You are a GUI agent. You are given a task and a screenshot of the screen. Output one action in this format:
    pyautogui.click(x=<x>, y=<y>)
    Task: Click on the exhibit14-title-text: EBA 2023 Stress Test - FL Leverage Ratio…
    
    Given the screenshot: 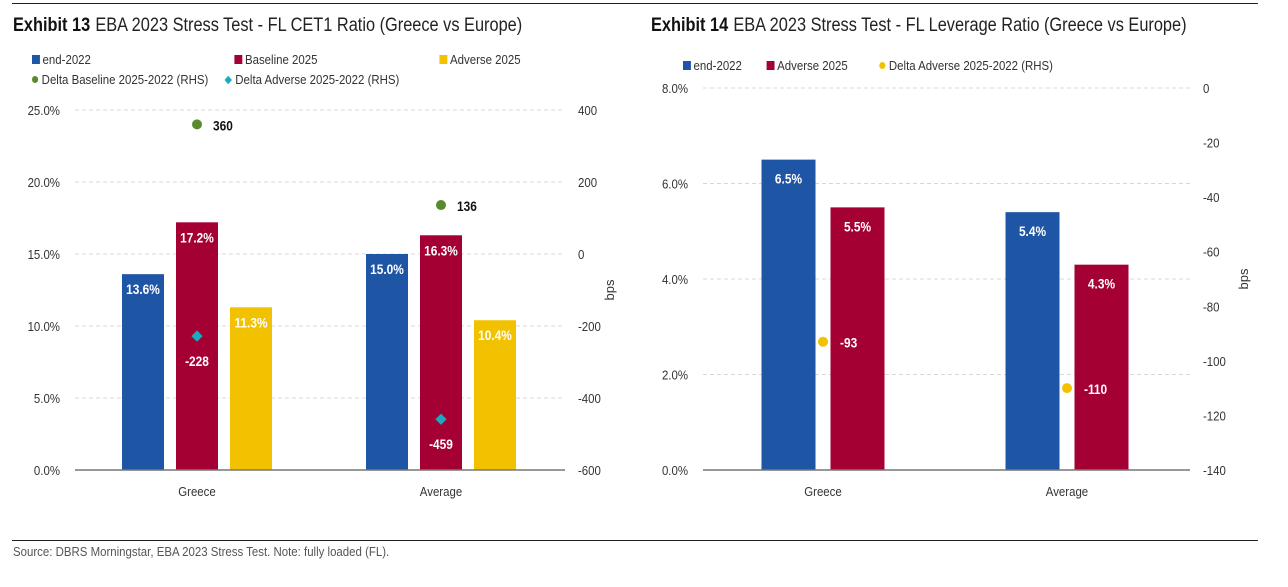 What is the action you would take?
    pyautogui.click(x=960, y=25)
    